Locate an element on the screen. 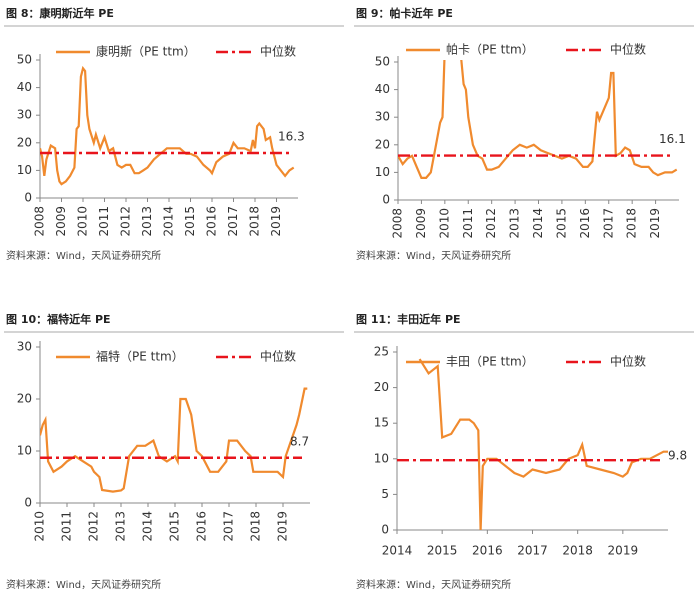  median-label: 8.7 is located at coordinates (299, 441).